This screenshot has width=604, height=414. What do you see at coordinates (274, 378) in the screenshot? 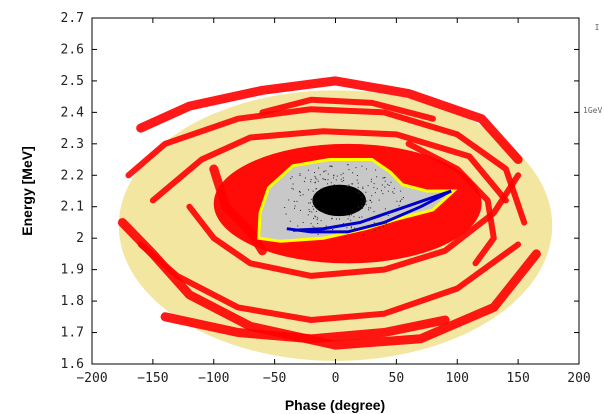
I see `x-tick-label: −50` at bounding box center [274, 378].